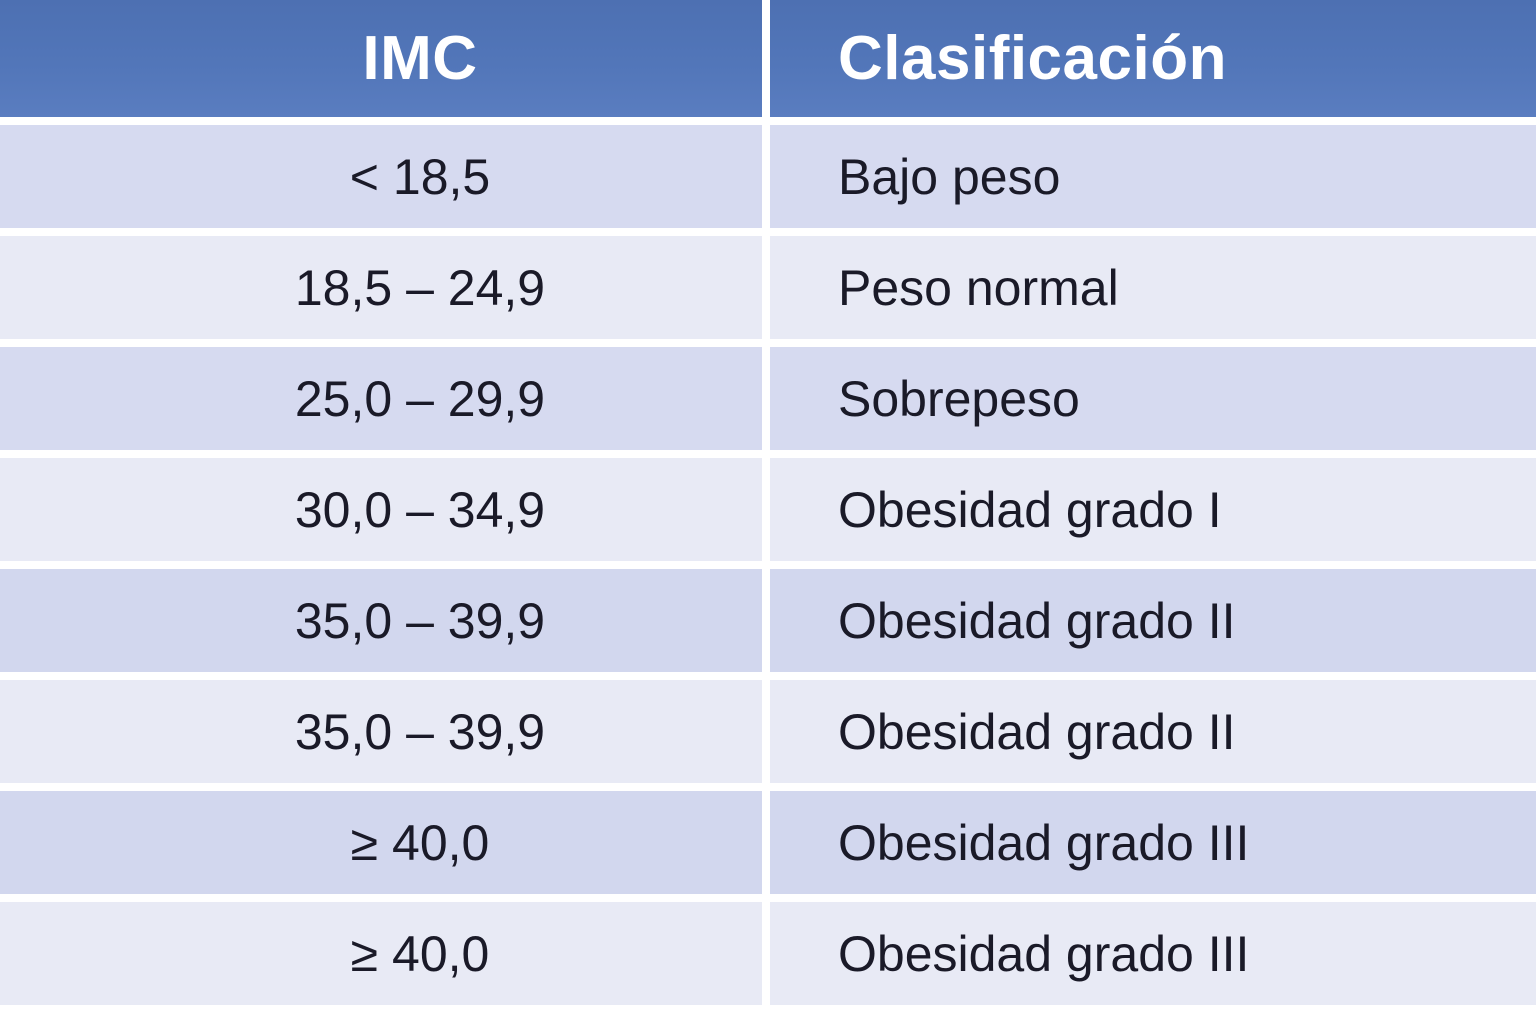 This screenshot has height=1024, width=1536. I want to click on column-header-clasificacion: Clasificación, so click(1153, 58).